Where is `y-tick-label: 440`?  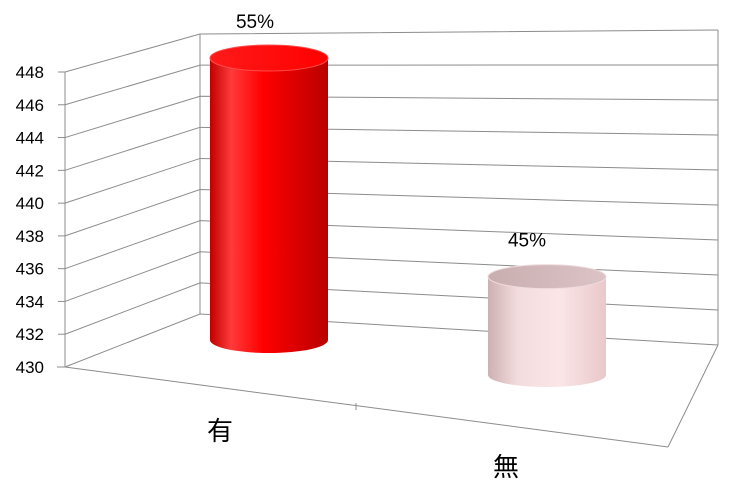 y-tick-label: 440 is located at coordinates (30, 203).